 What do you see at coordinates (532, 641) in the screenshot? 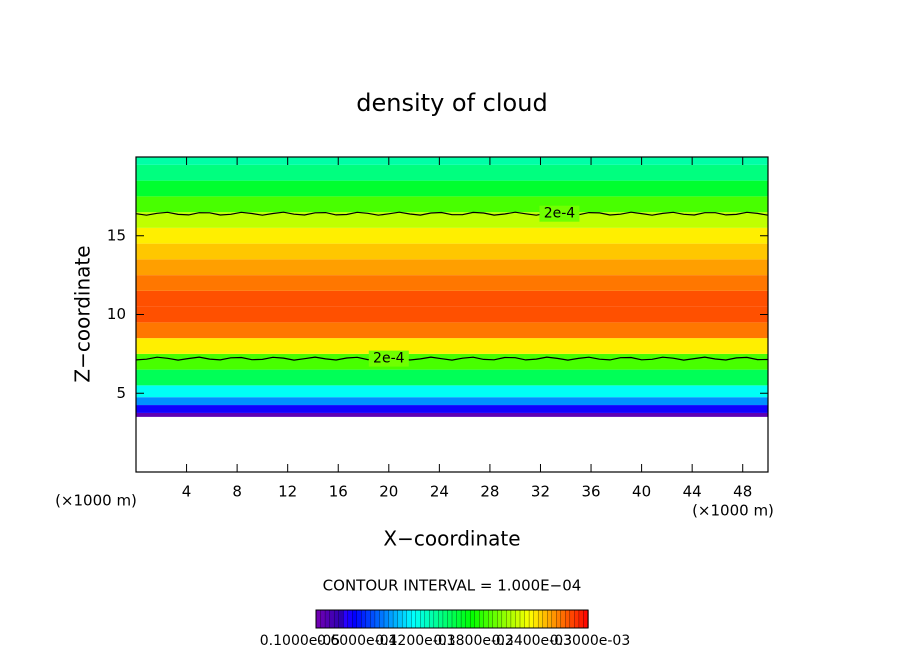
I see `colorbar-label: 0.2400e-03` at bounding box center [532, 641].